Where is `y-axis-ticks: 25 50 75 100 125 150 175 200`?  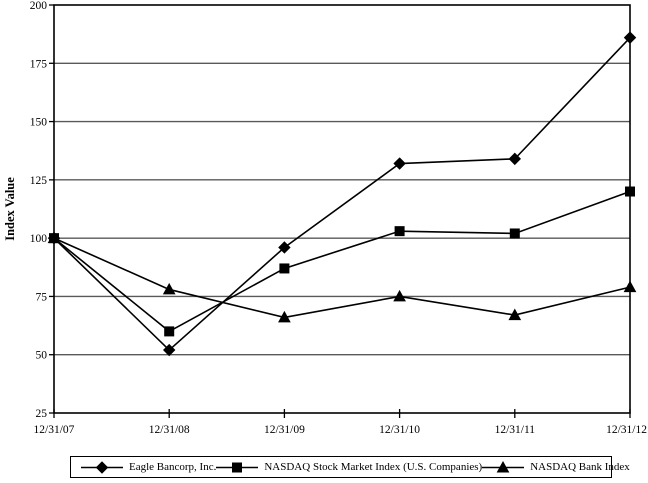
y-axis-ticks: 25 50 75 100 125 150 175 200 is located at coordinates (42, 210).